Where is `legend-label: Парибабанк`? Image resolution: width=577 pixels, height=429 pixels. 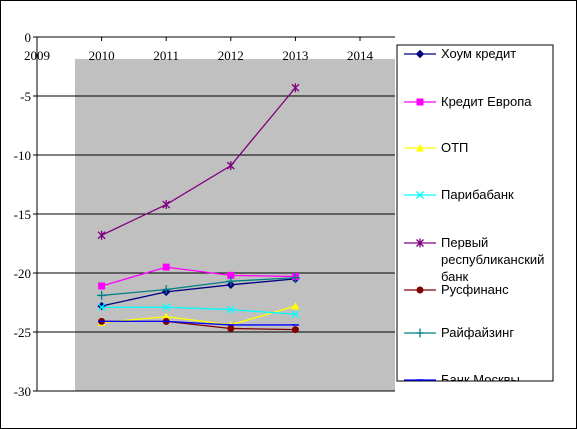
legend-label: Парибабанк is located at coordinates (477, 194).